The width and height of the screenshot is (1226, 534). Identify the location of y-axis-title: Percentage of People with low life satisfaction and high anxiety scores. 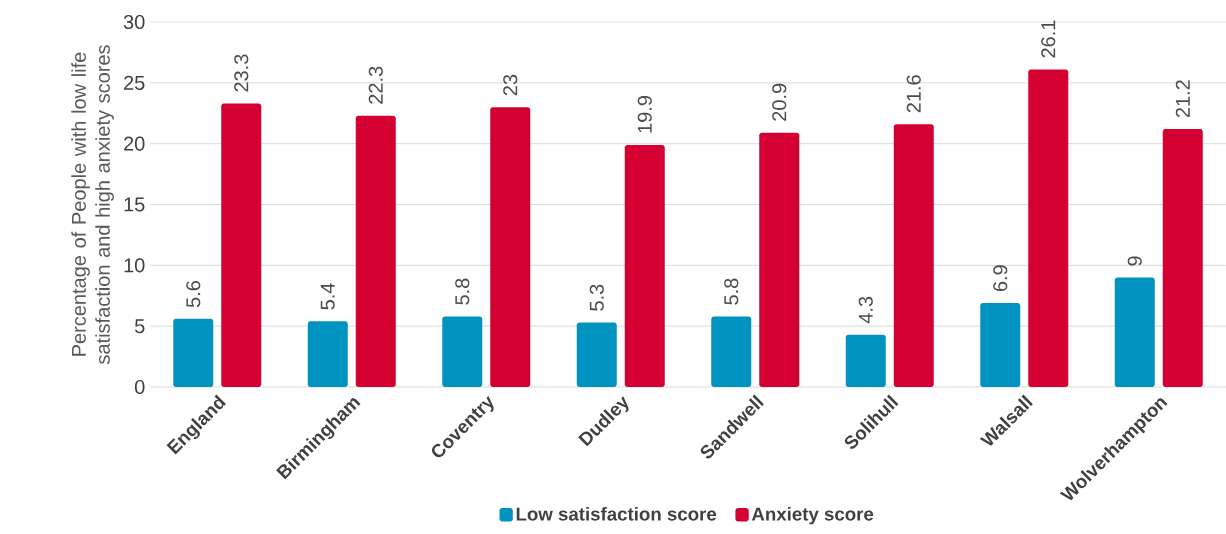
(92, 205).